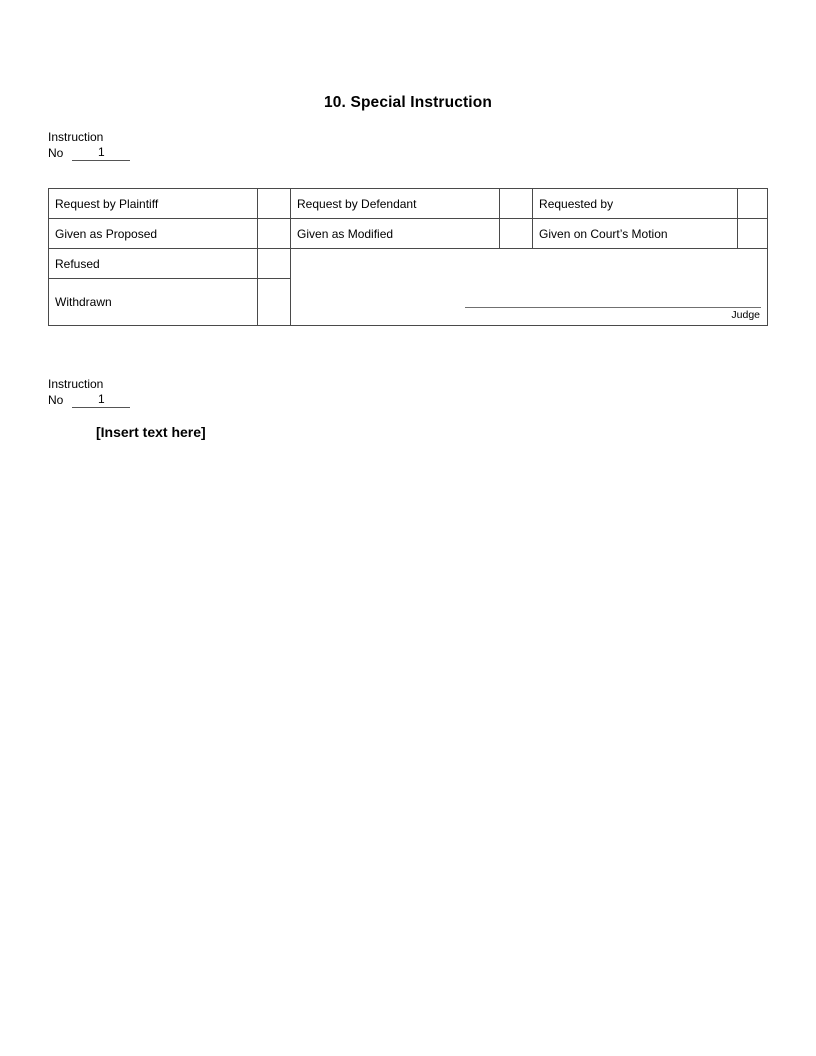 The image size is (816, 1056). Describe the element at coordinates (274, 203) in the screenshot. I see `checkbox-request-by-plaintiff` at that location.